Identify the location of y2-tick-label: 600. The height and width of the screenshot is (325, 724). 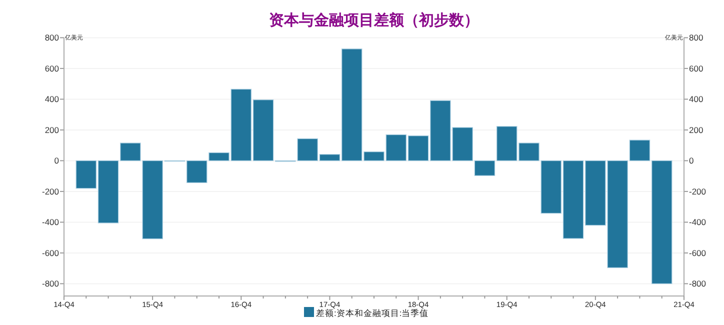
(696, 68).